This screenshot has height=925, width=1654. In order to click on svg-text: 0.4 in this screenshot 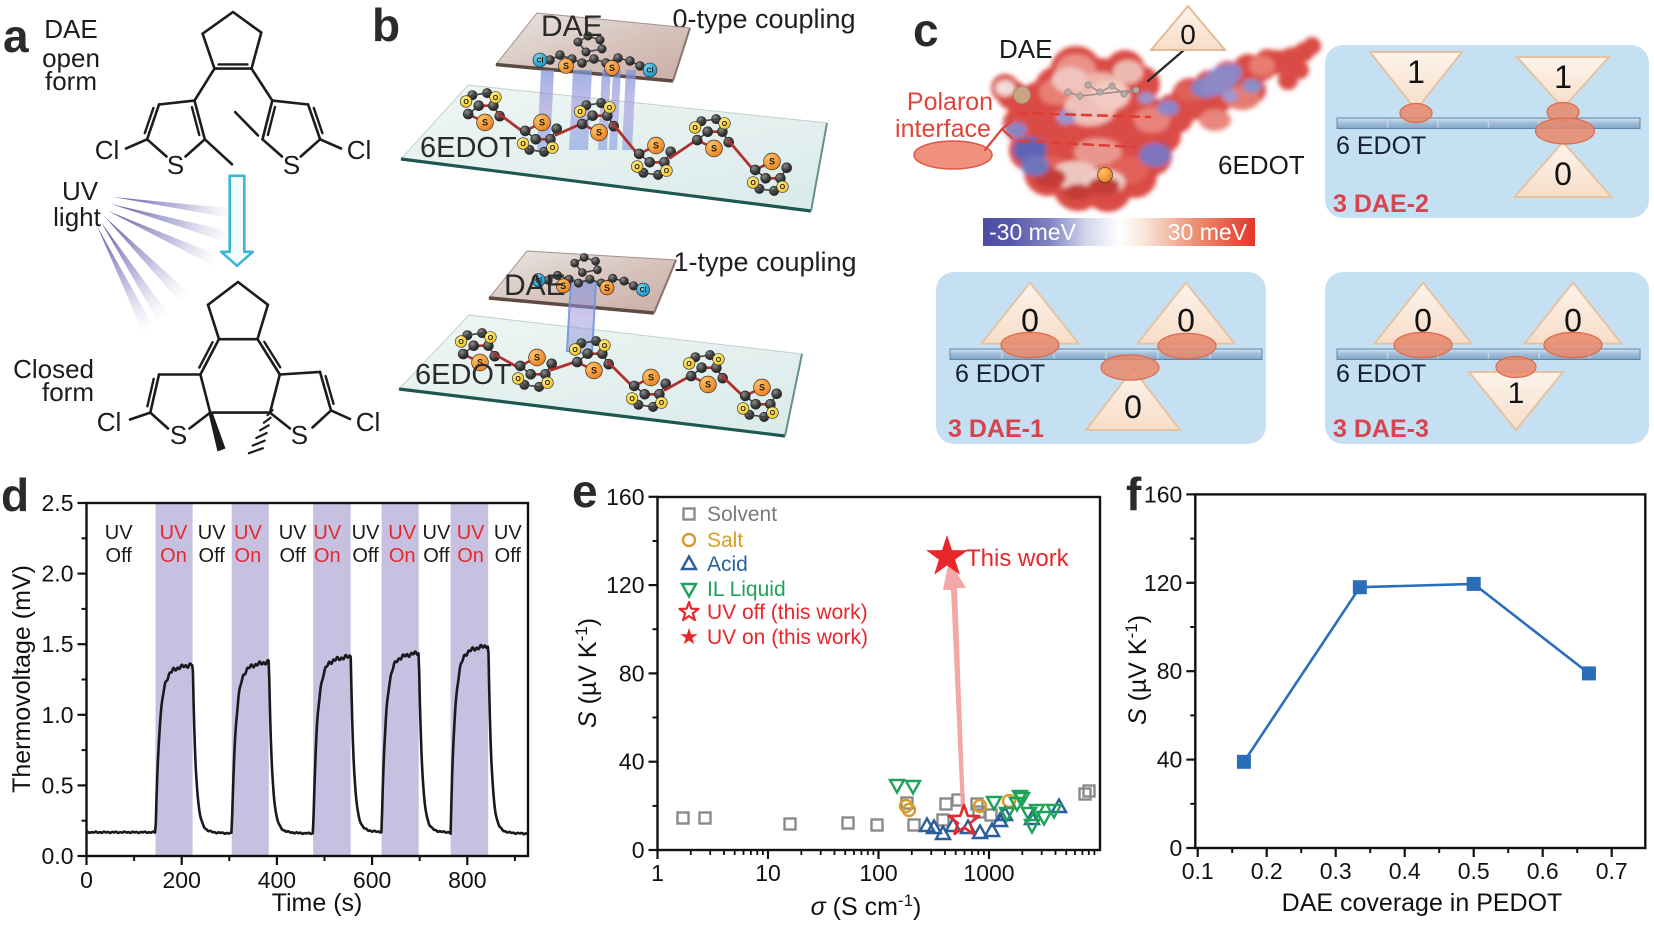, I will do `click(1405, 871)`.